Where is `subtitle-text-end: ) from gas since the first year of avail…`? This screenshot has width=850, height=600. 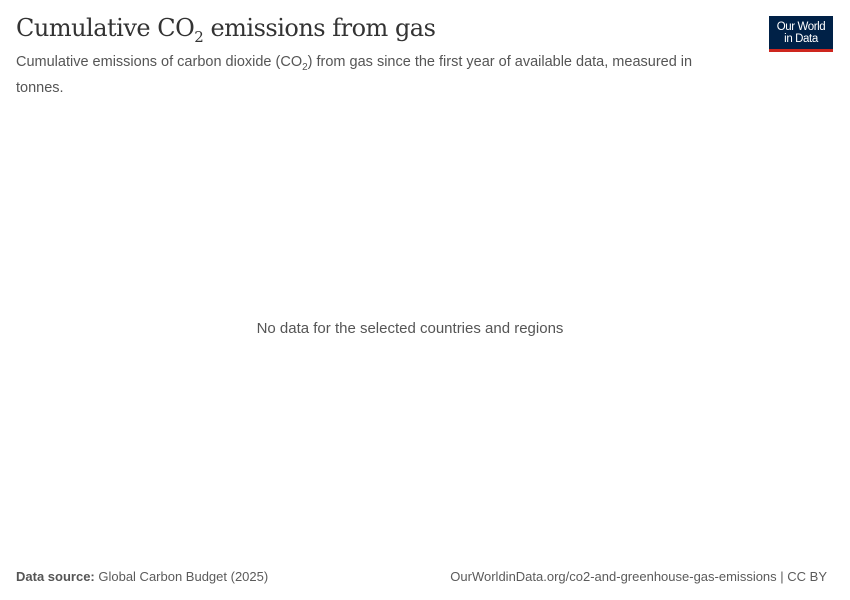
subtitle-text-end: ) from gas since the first year of avail… is located at coordinates (354, 75).